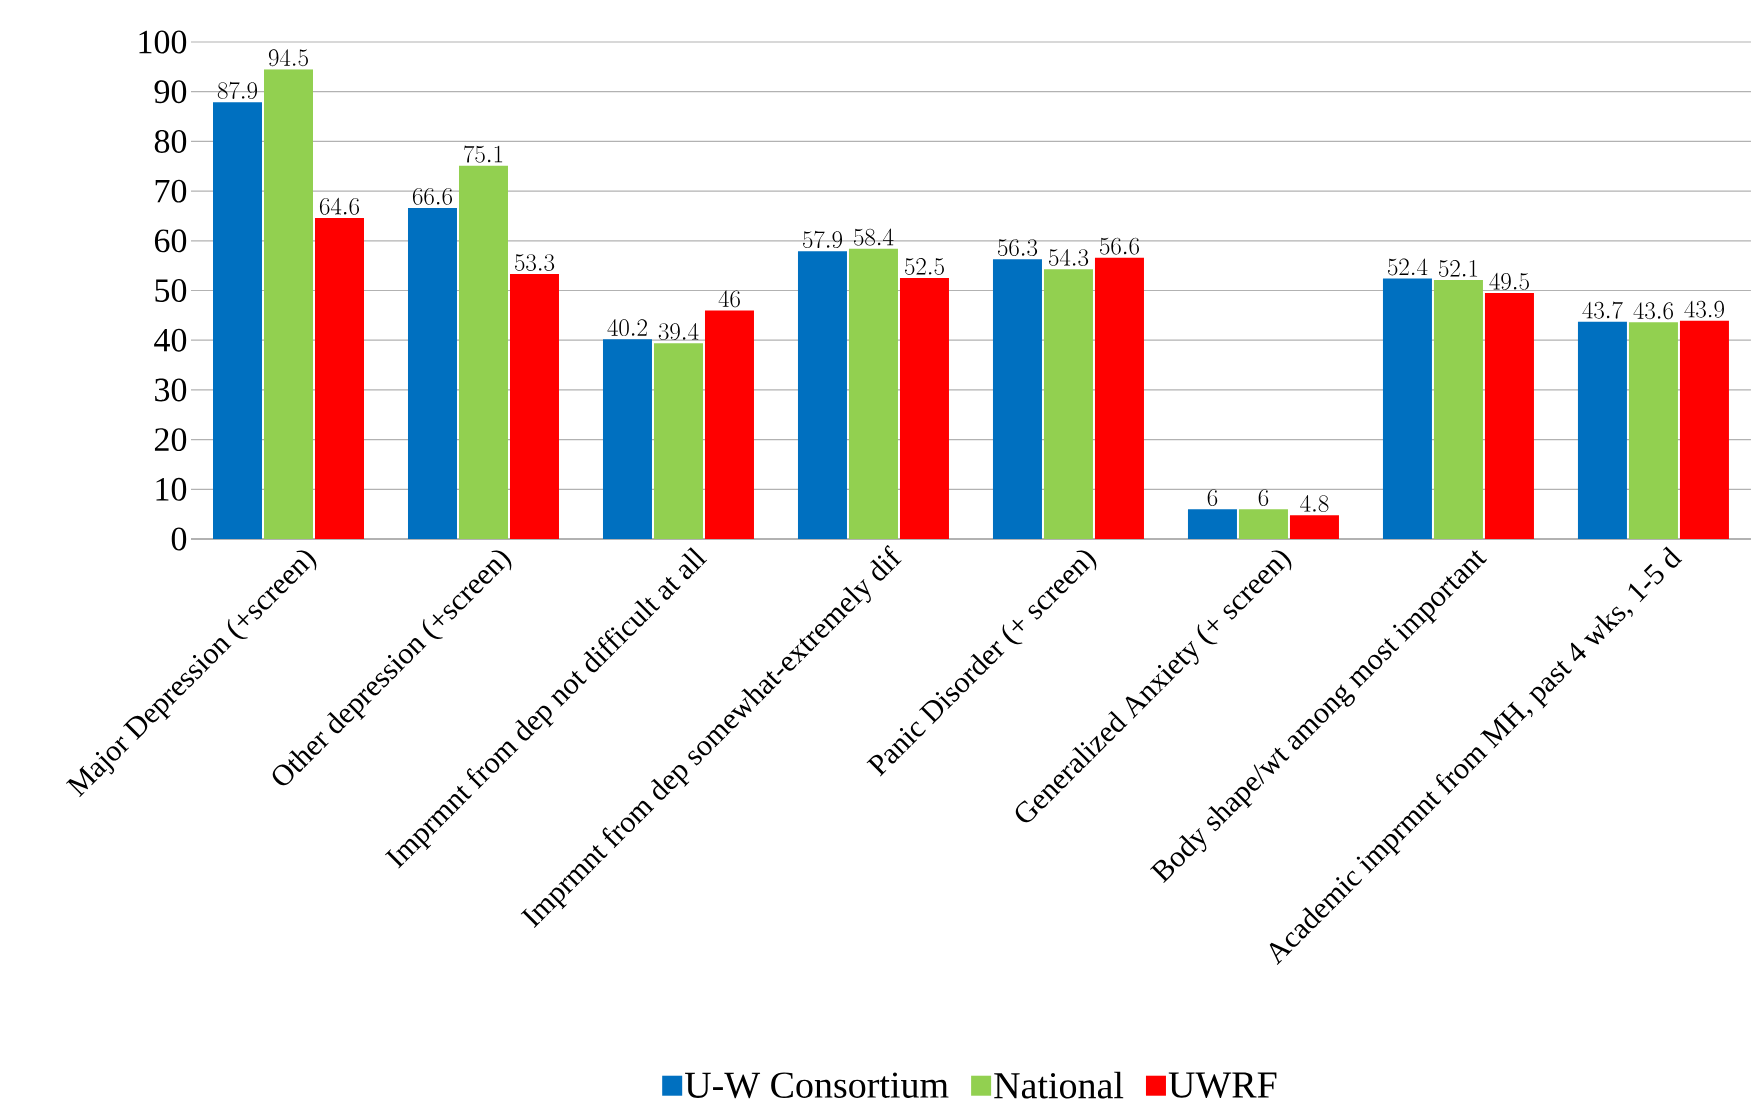  What do you see at coordinates (170, 340) in the screenshot?
I see `y-tick-label: 40` at bounding box center [170, 340].